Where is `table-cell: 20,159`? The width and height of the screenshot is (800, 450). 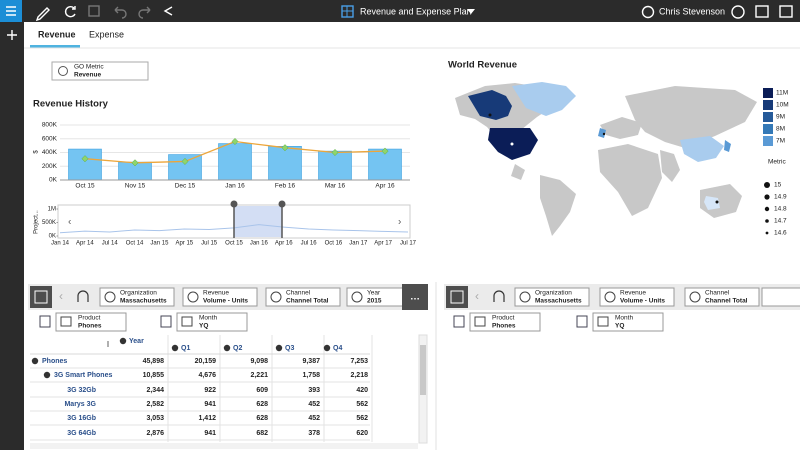 table-cell: 20,159 is located at coordinates (206, 361).